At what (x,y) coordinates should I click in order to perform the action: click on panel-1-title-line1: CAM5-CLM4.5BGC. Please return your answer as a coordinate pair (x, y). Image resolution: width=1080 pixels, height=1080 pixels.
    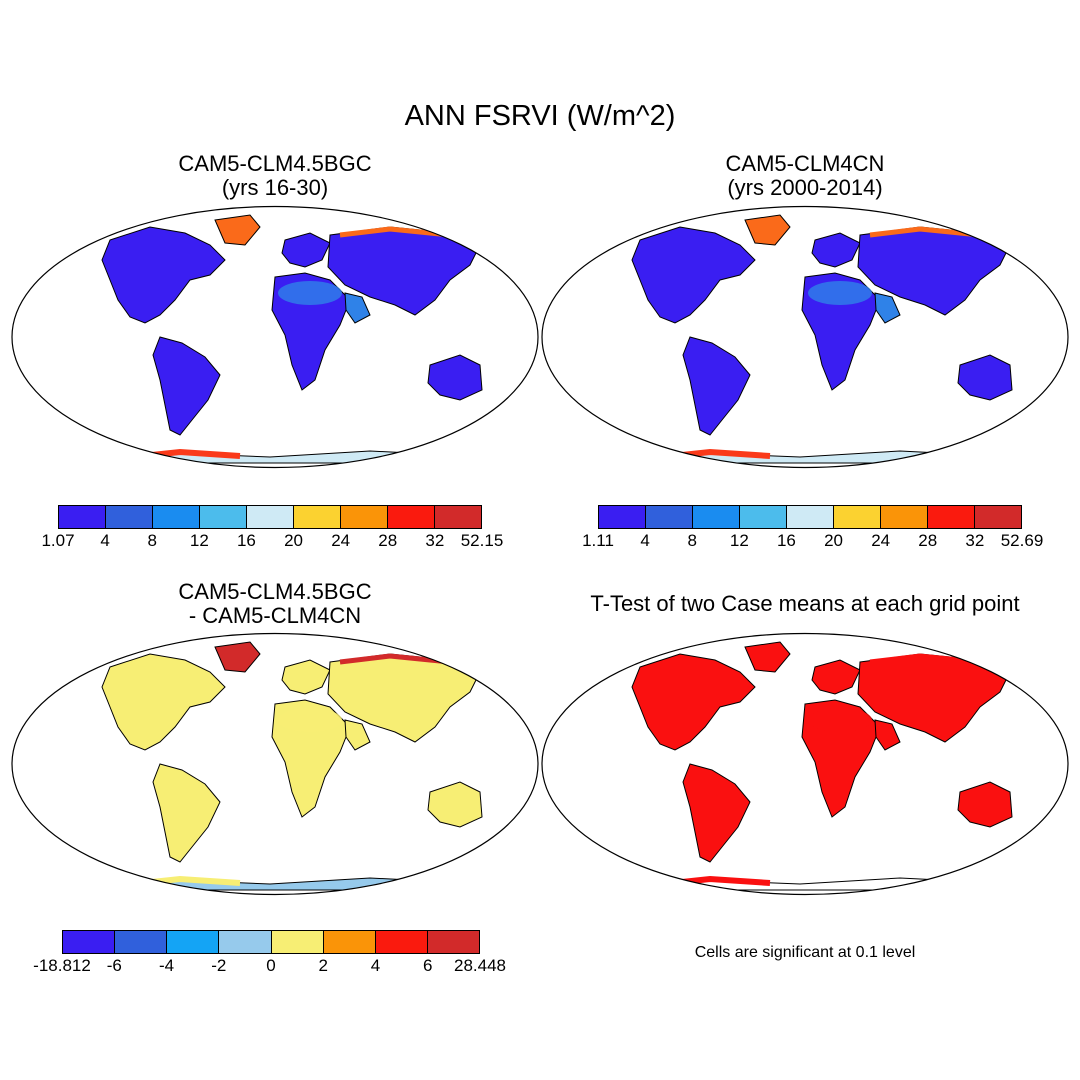
    Looking at the image, I should click on (275, 163).